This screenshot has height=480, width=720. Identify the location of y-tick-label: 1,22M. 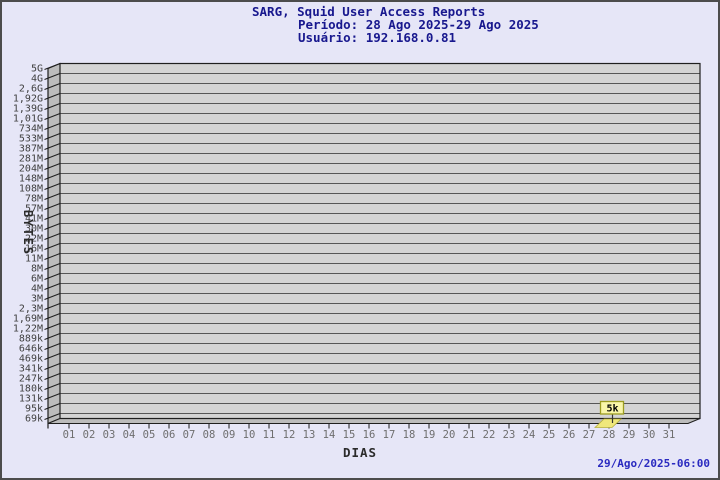
(28, 329).